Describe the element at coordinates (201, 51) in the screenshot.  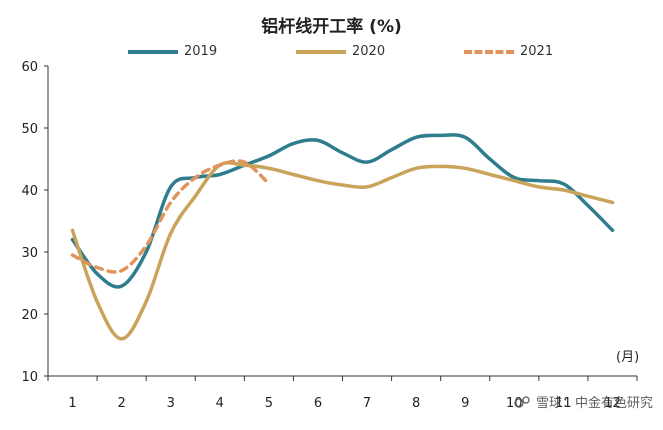
I see `legend-label-2019: 2019` at that location.